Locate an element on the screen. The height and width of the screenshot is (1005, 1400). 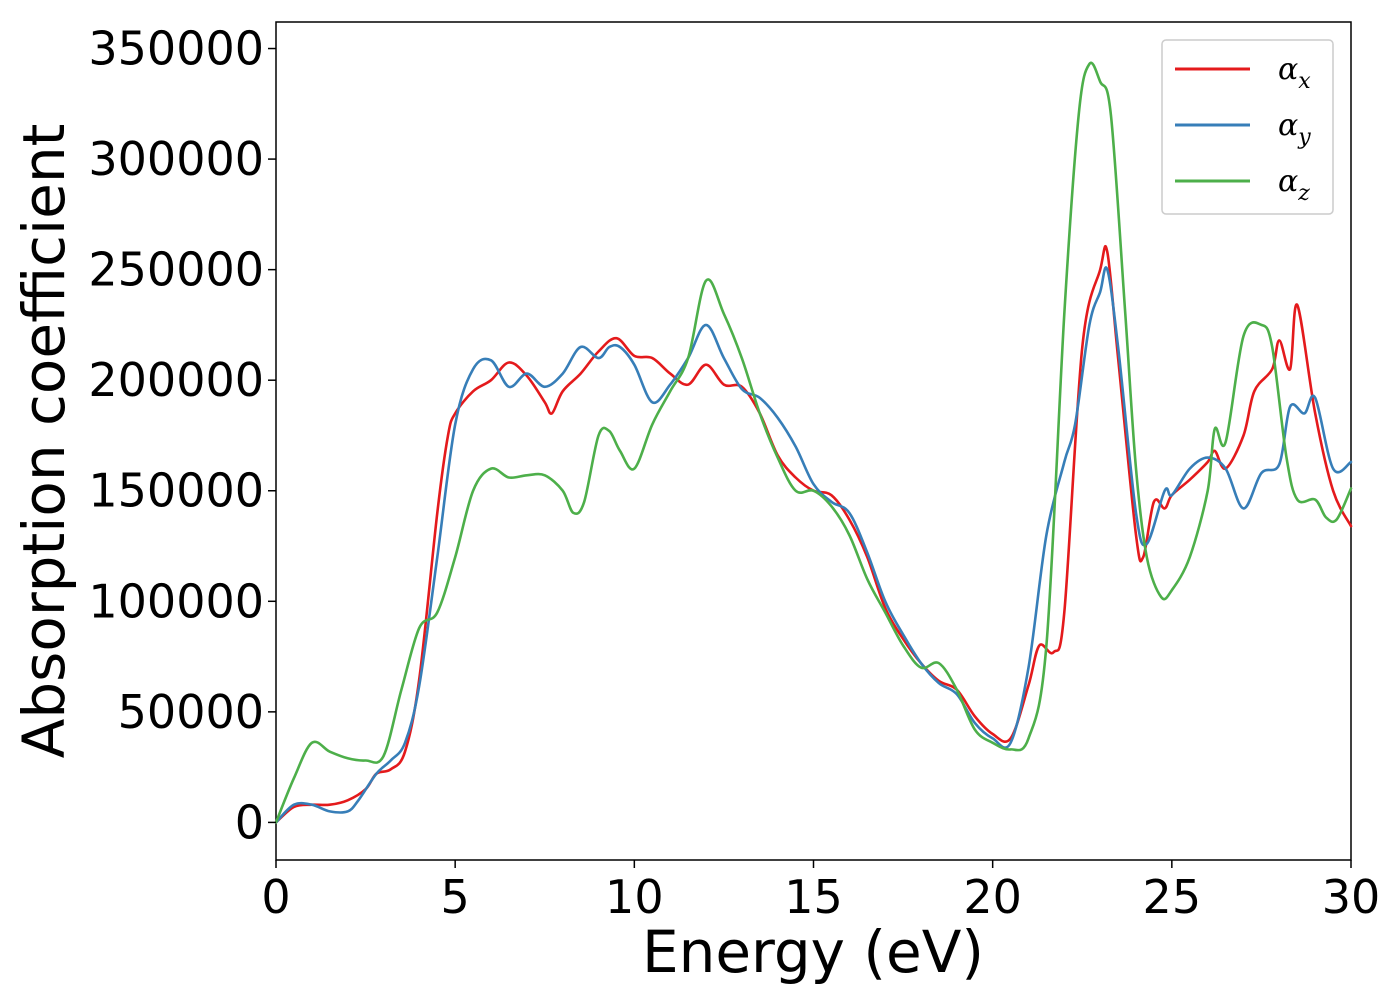
x-axis: 0 5 10 15 20 25 30 is located at coordinates (820, 892).